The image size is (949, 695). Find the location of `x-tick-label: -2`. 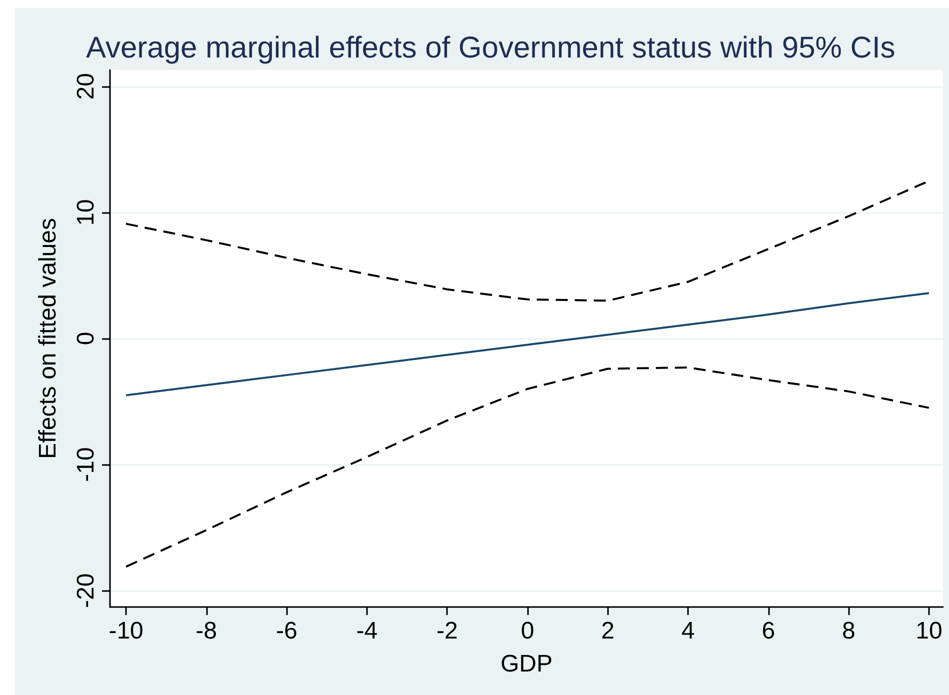

x-tick-label: -2 is located at coordinates (447, 631).